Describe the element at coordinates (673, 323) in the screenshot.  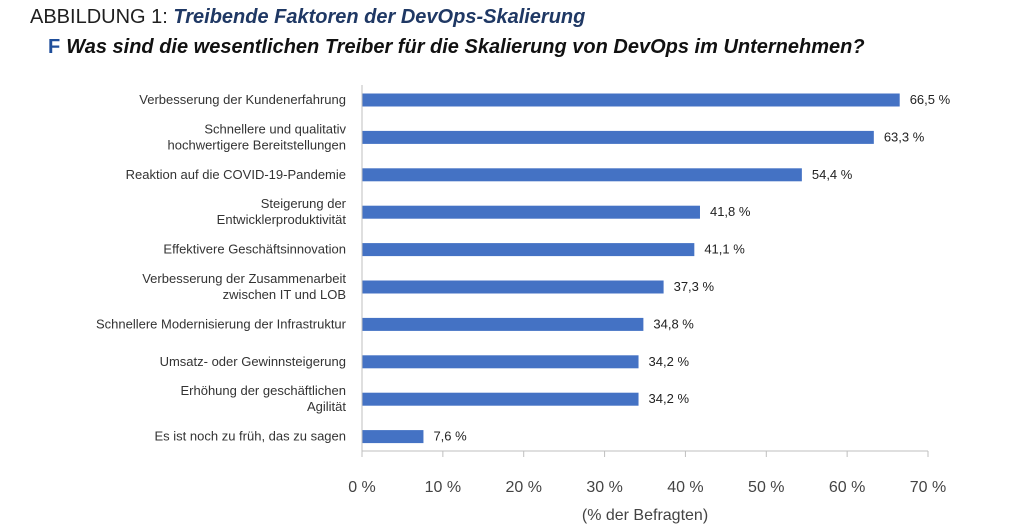
I see `value-label: 34,8 %` at that location.